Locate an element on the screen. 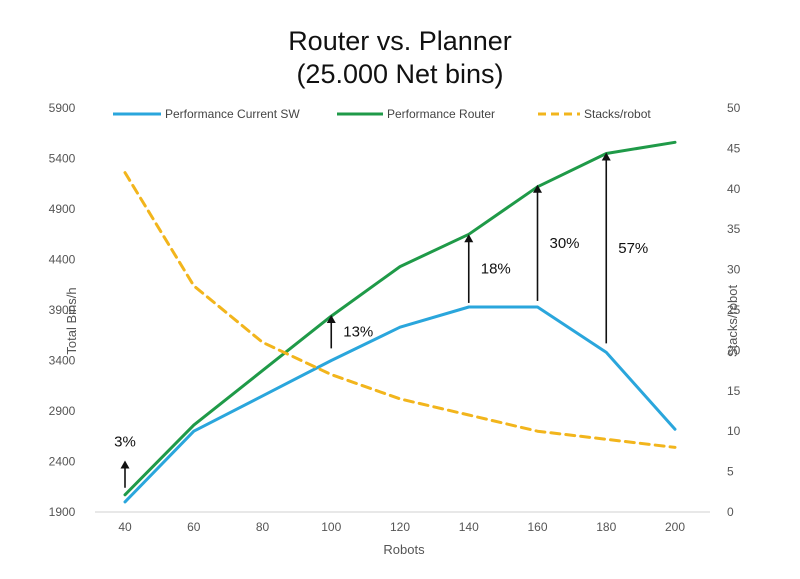  y2-tick-label: 40 is located at coordinates (734, 189).